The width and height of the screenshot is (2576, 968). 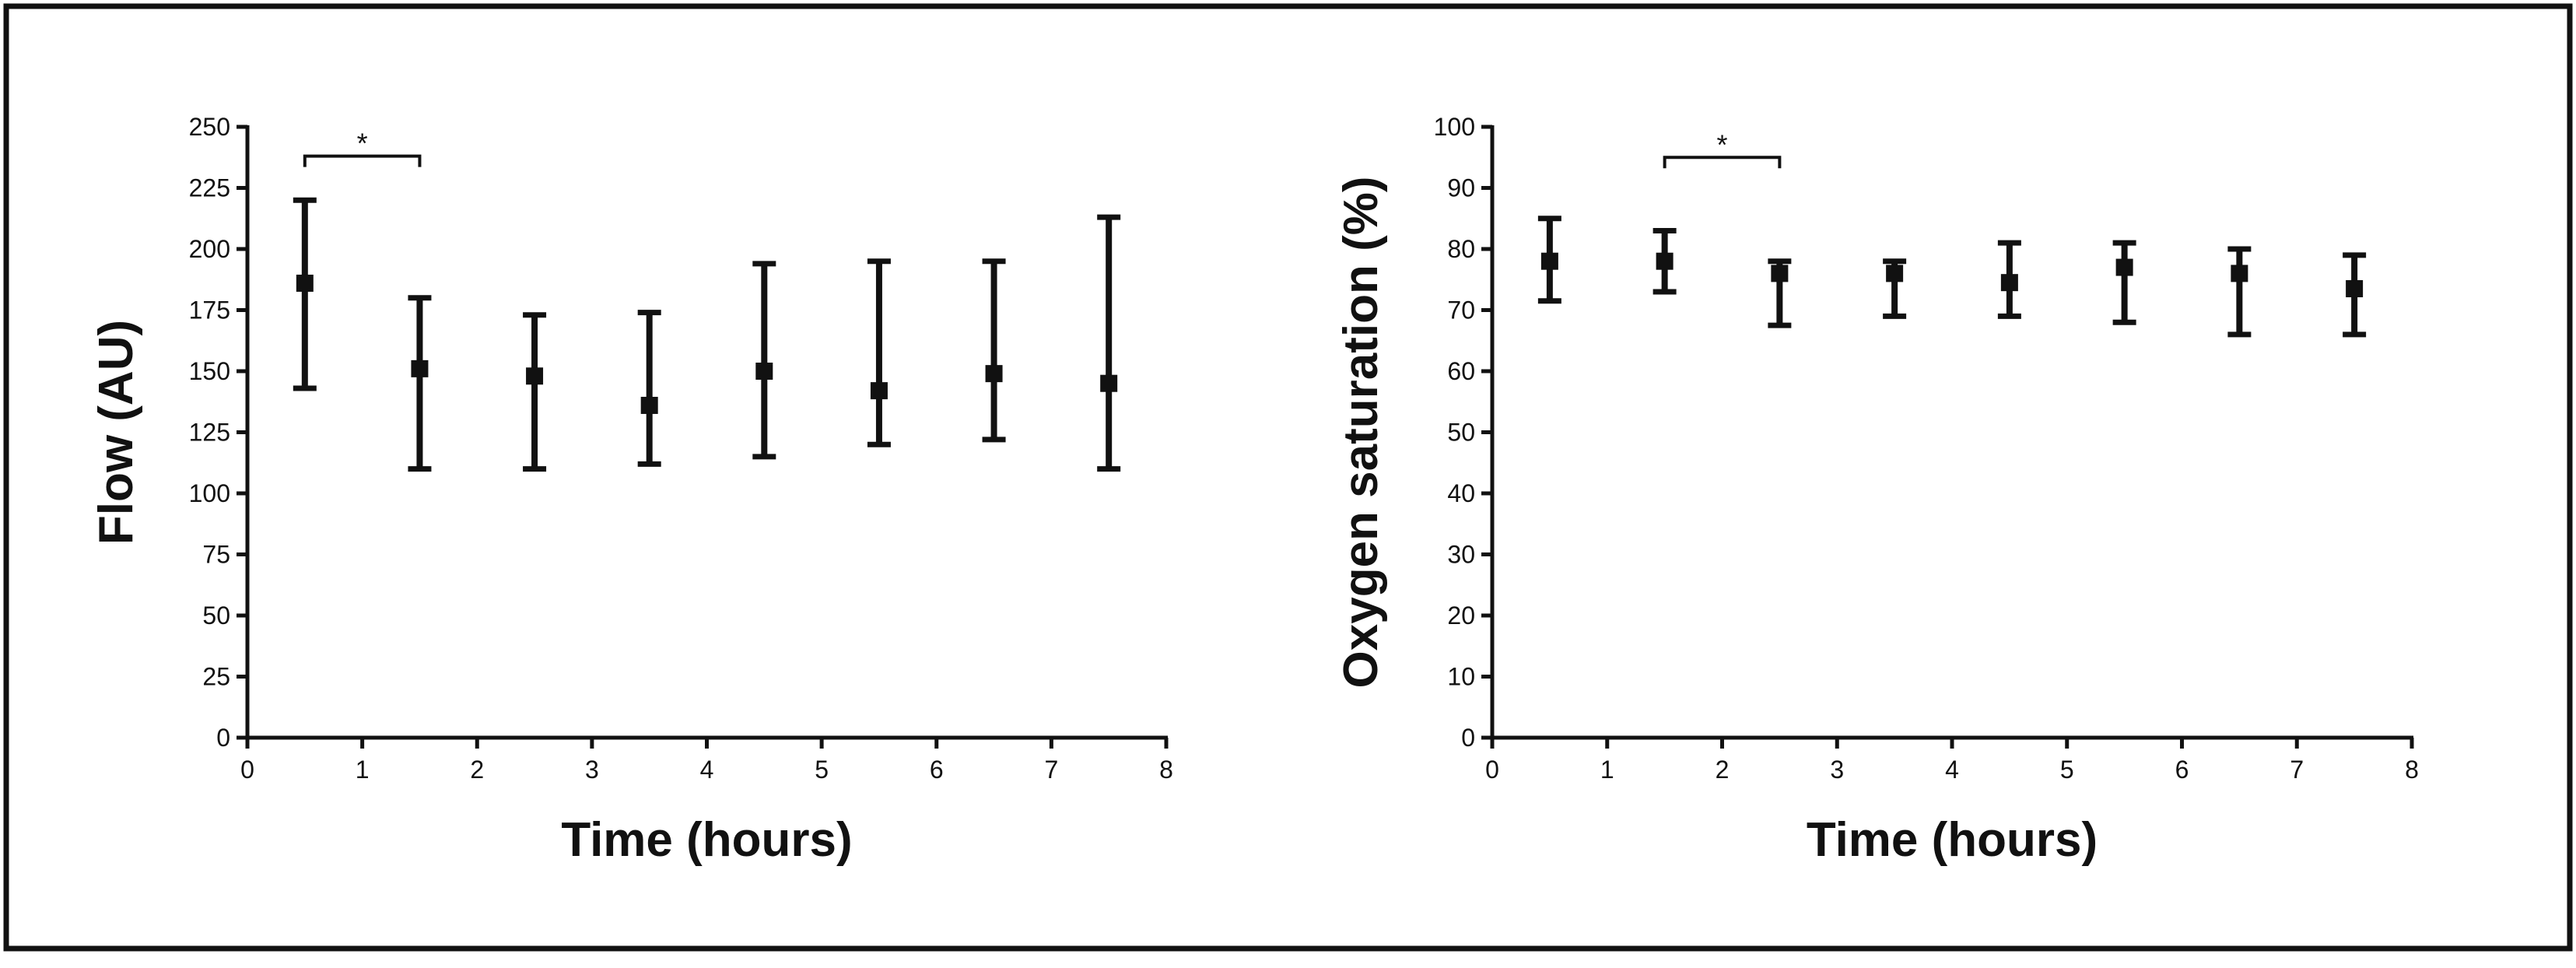 I want to click on y-tick-label: 125, so click(x=210, y=433).